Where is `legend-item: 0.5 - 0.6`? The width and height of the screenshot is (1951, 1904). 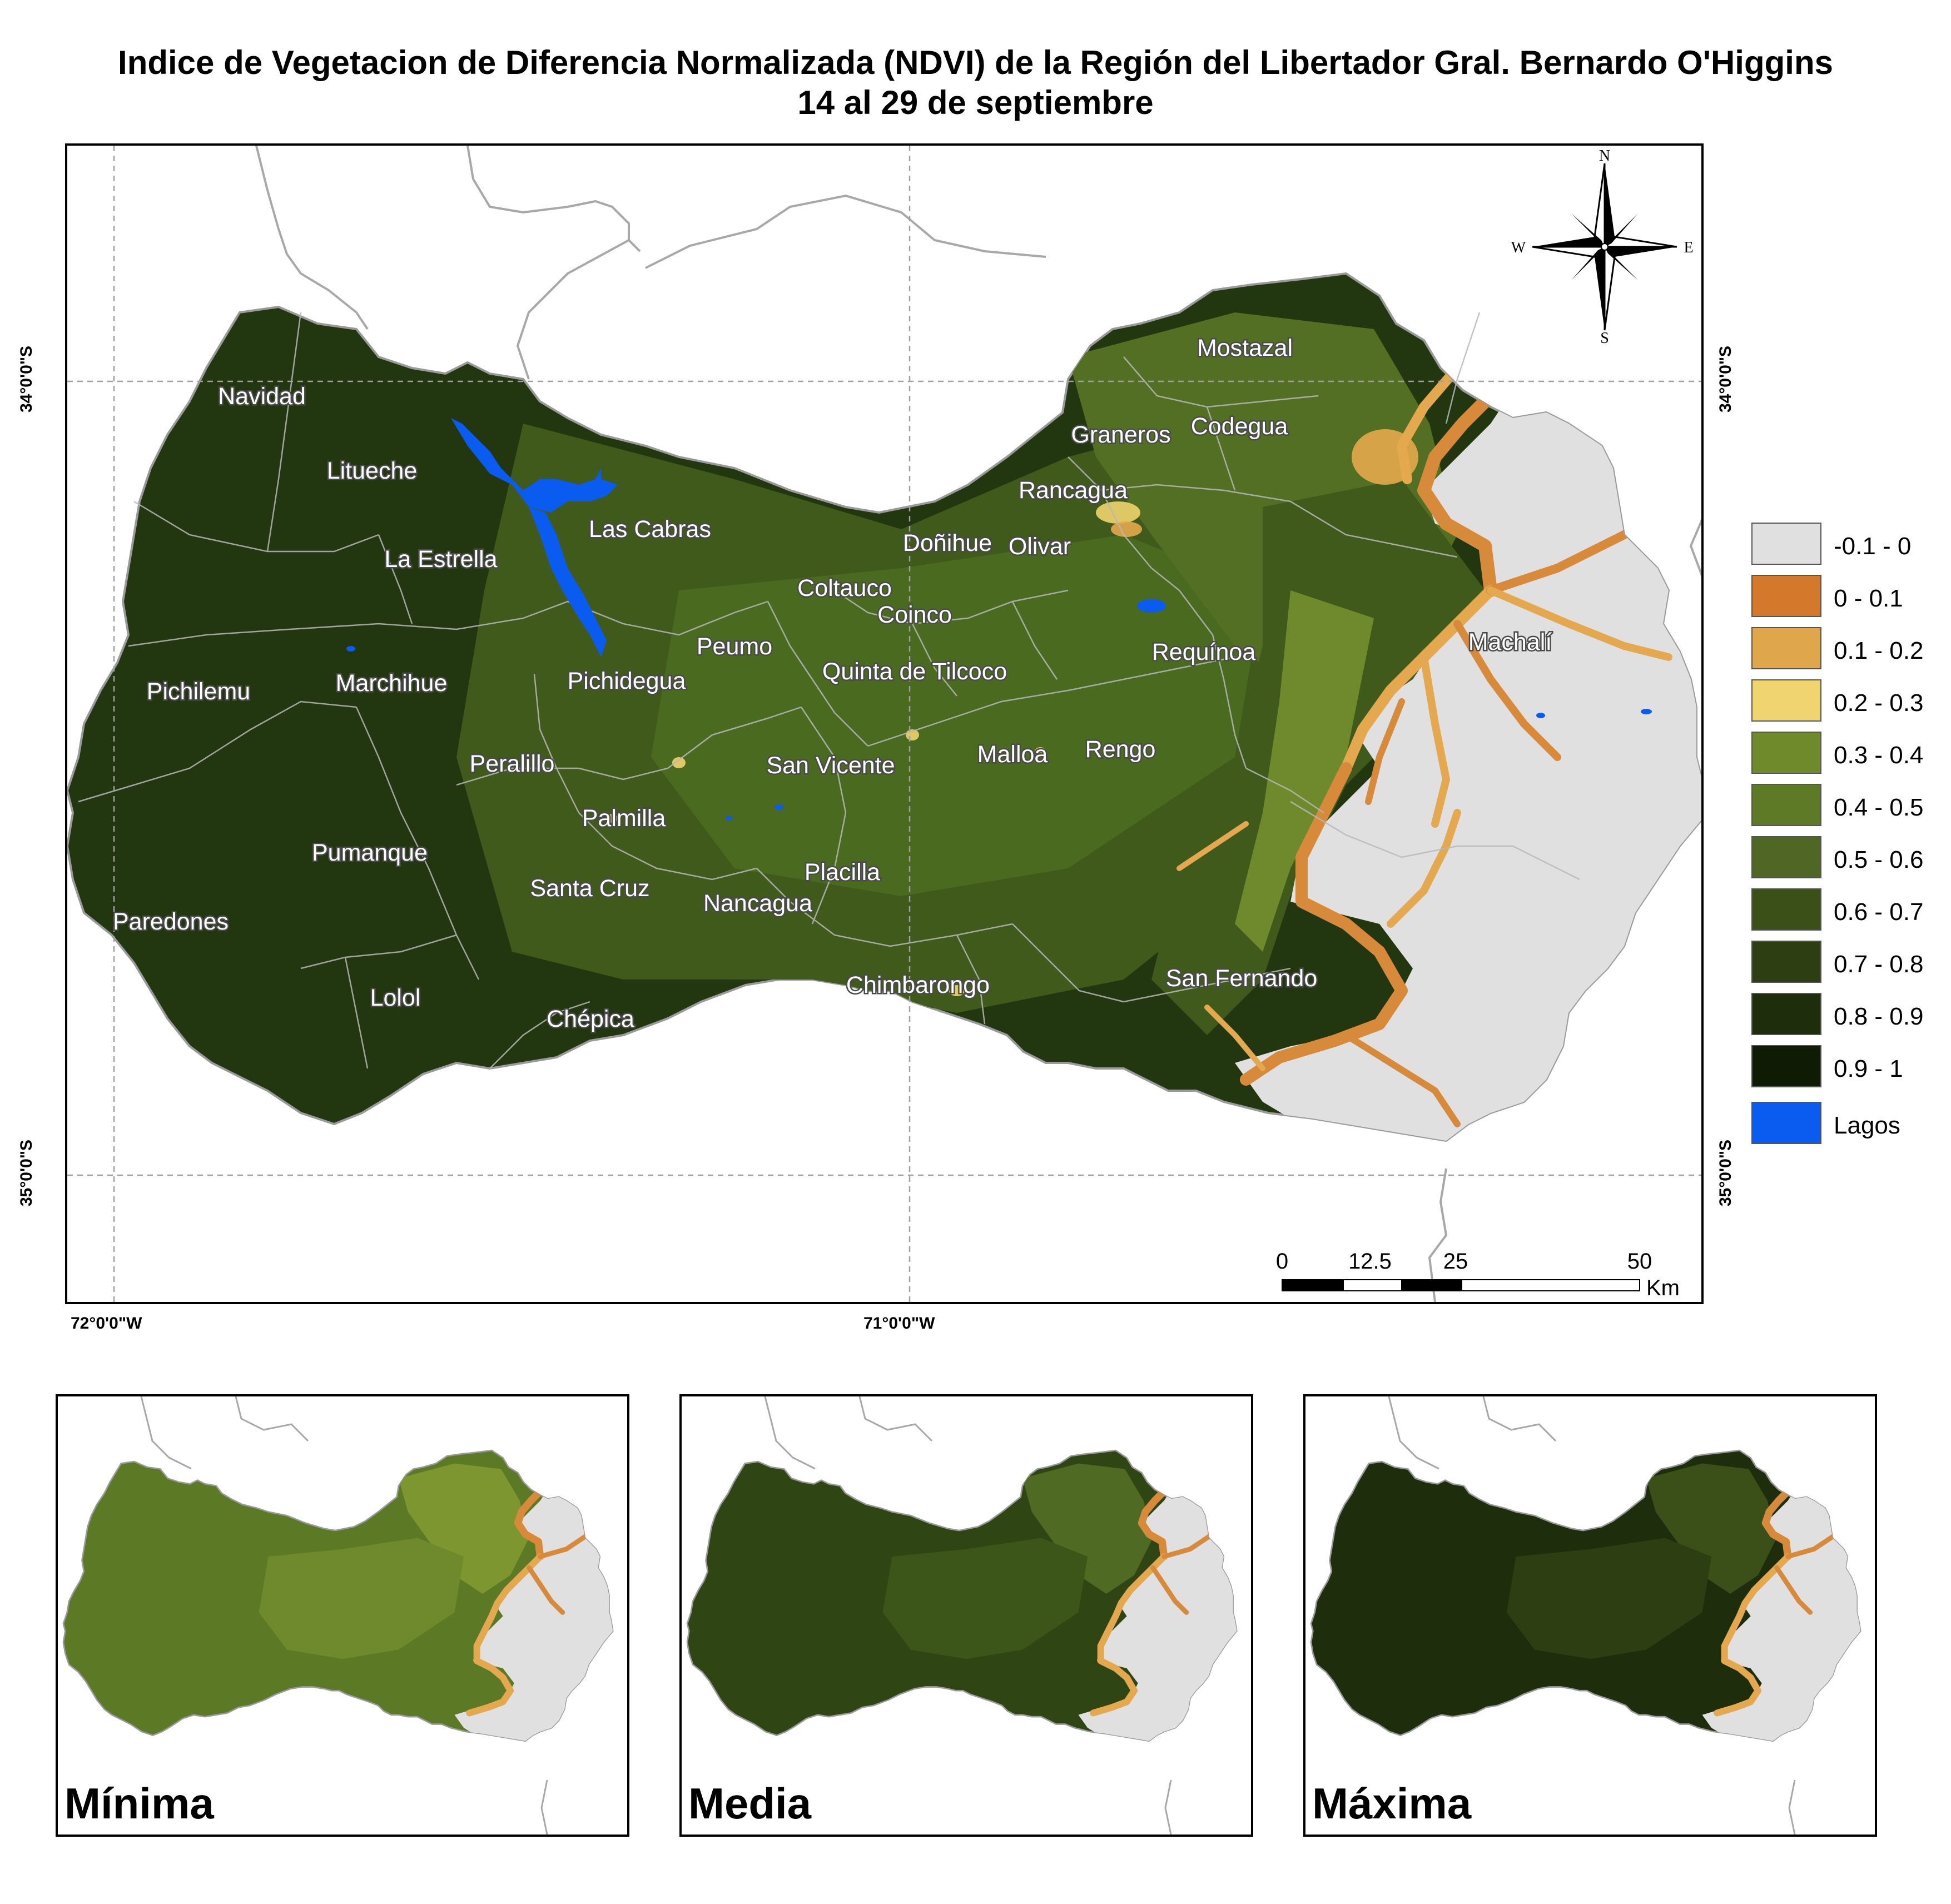 legend-item: 0.5 - 0.6 is located at coordinates (1843, 859).